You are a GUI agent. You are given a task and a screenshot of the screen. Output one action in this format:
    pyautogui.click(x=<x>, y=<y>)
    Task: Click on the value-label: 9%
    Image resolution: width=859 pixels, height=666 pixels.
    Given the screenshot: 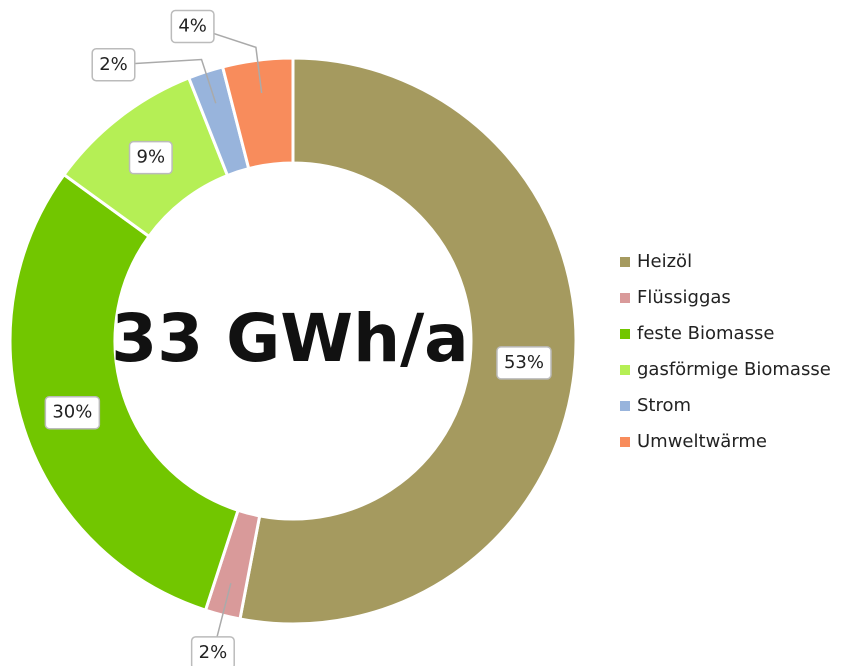 What is the action you would take?
    pyautogui.click(x=151, y=157)
    